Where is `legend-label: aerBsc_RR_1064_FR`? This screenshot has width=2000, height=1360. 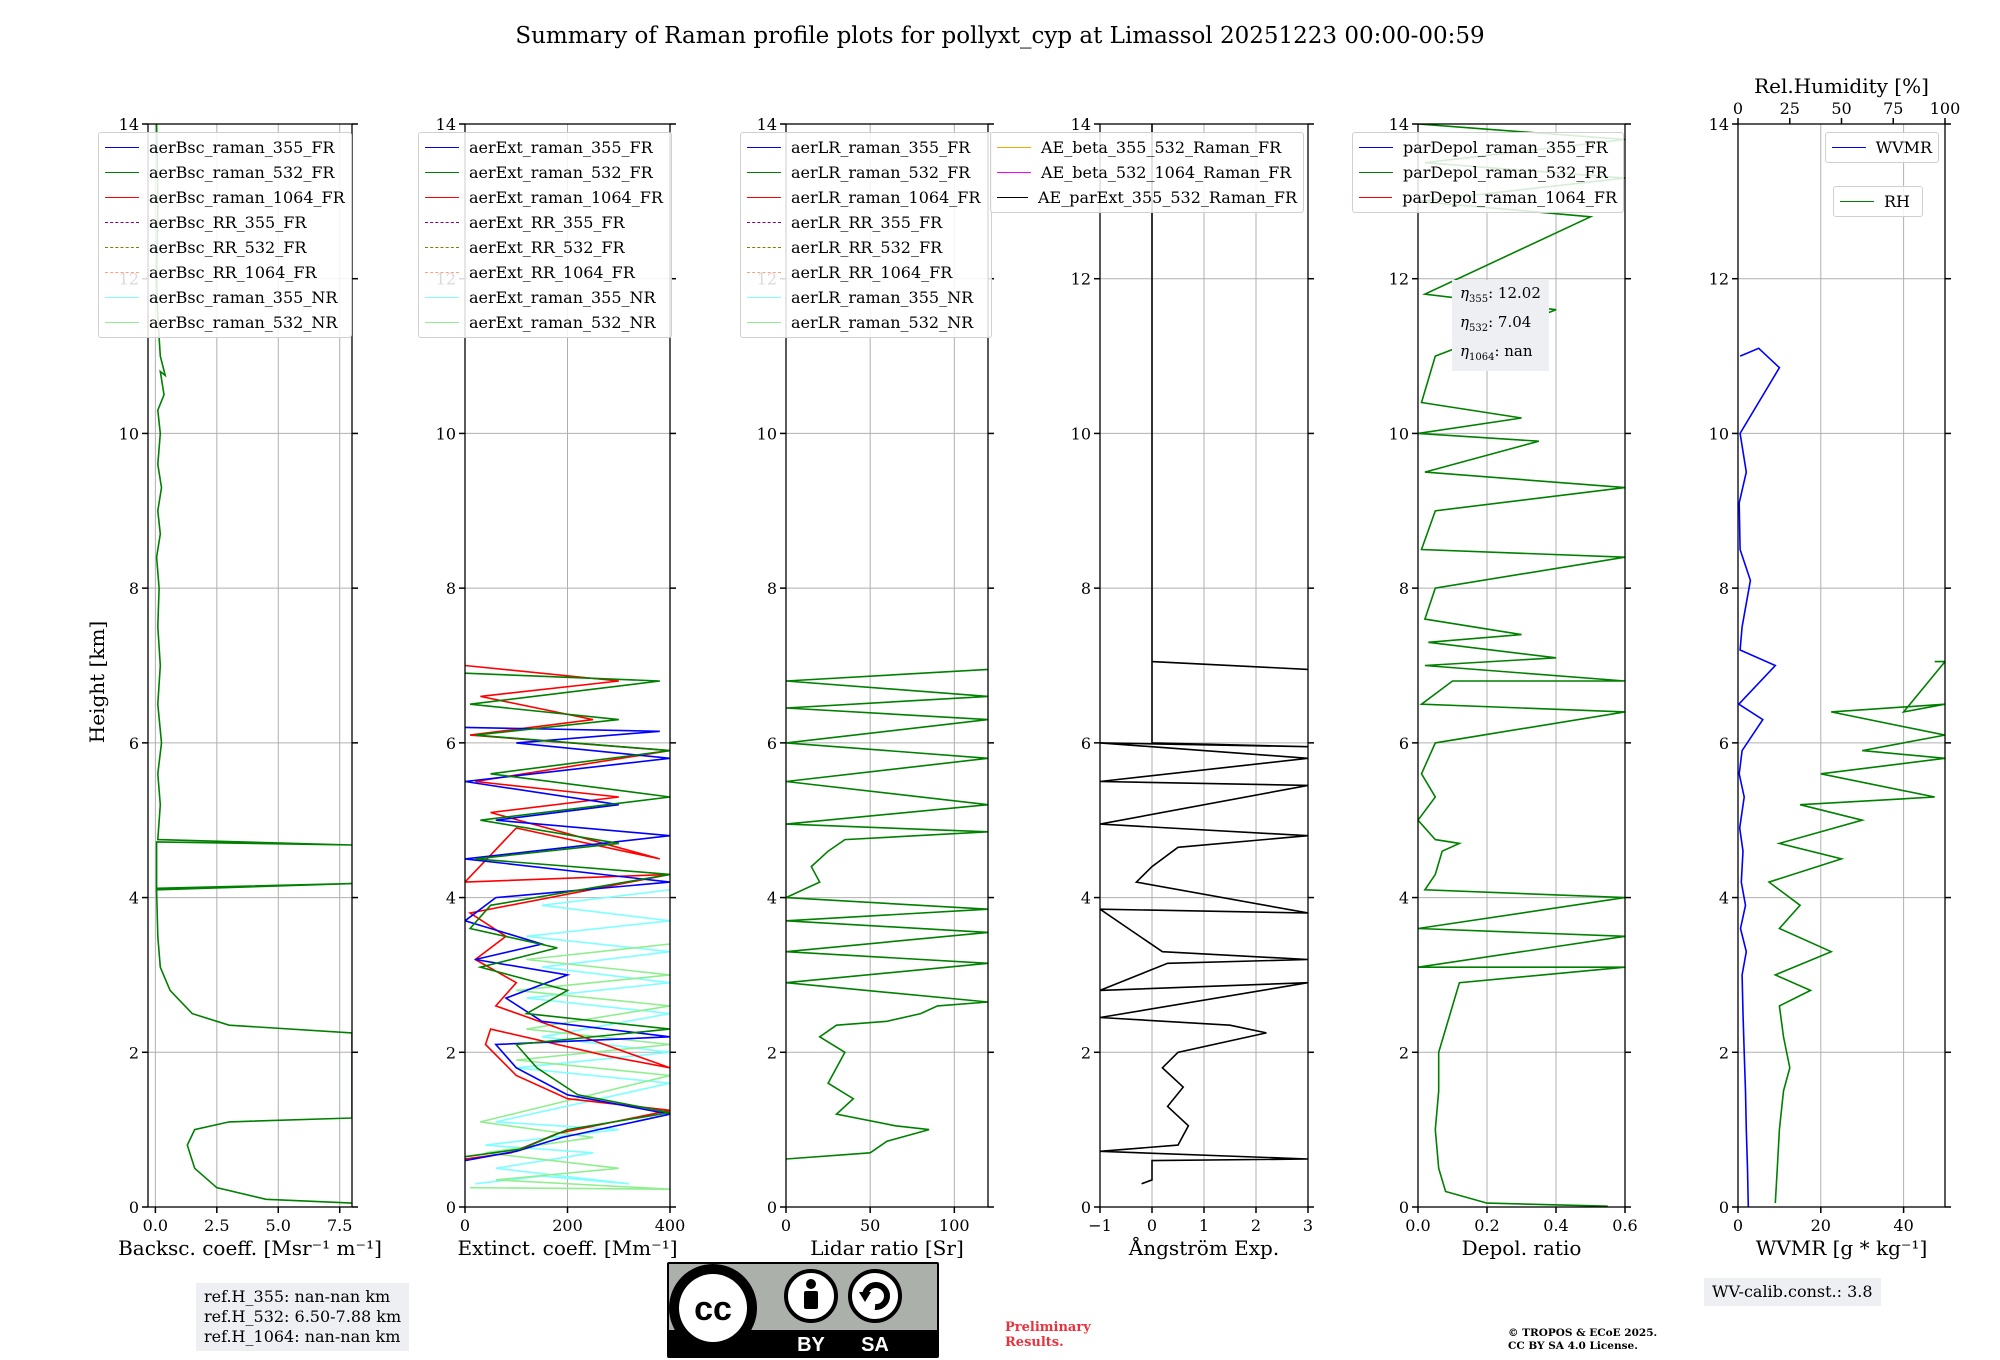 legend-label: aerBsc_RR_1064_FR is located at coordinates (233, 272).